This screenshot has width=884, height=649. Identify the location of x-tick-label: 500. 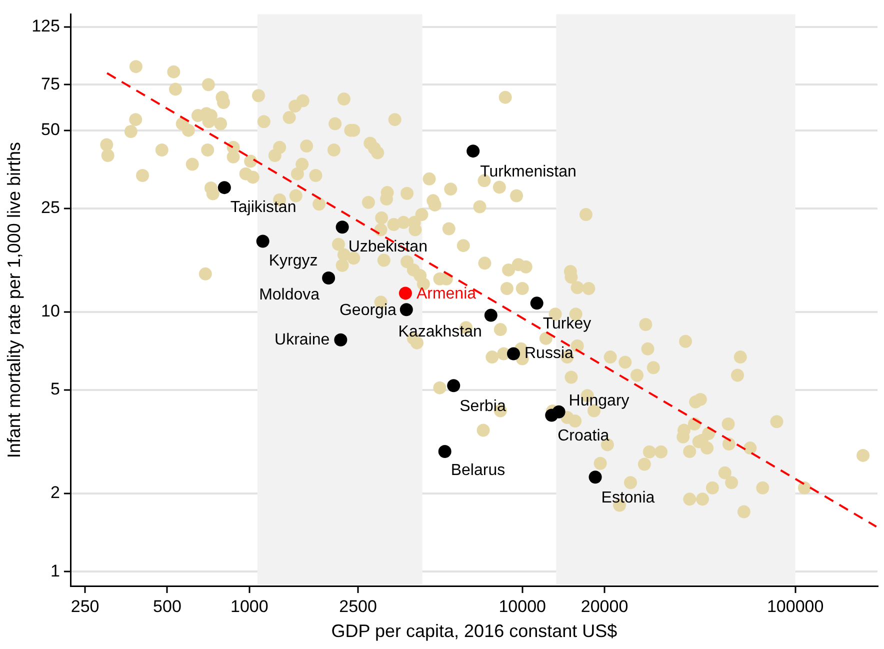
(167, 606).